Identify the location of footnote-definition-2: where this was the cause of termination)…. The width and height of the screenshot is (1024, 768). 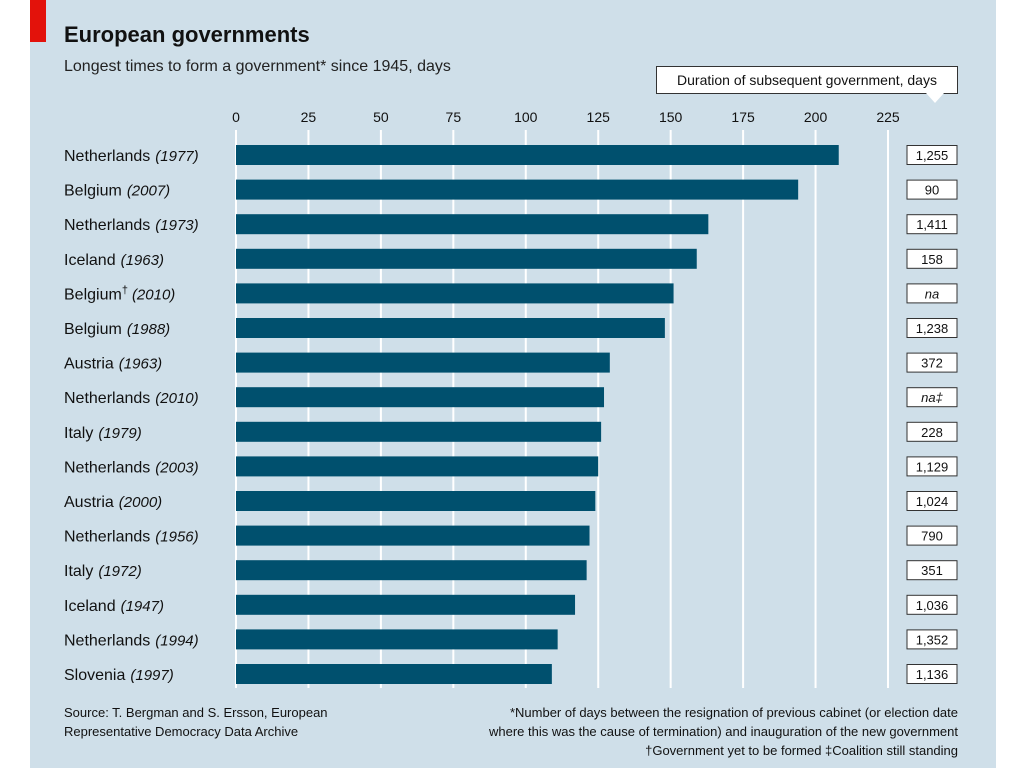
(723, 731).